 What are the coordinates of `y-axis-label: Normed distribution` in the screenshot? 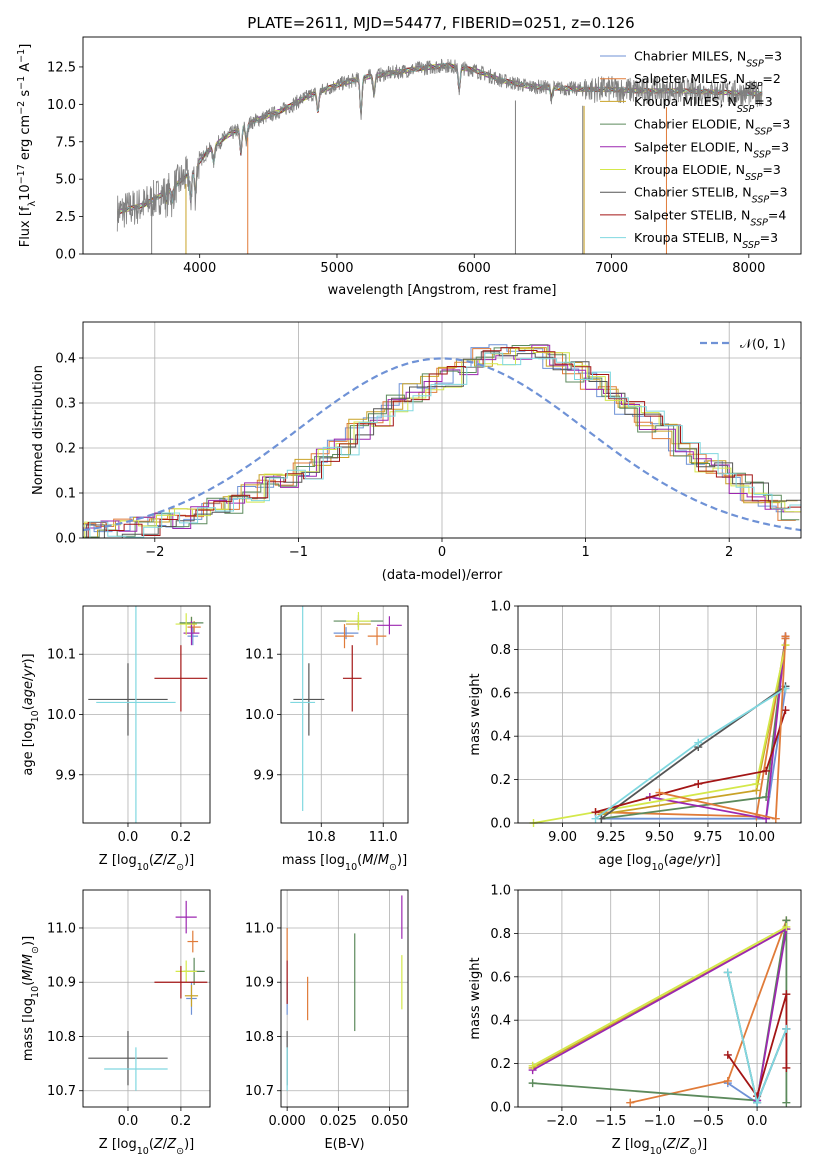 It's located at (38, 430).